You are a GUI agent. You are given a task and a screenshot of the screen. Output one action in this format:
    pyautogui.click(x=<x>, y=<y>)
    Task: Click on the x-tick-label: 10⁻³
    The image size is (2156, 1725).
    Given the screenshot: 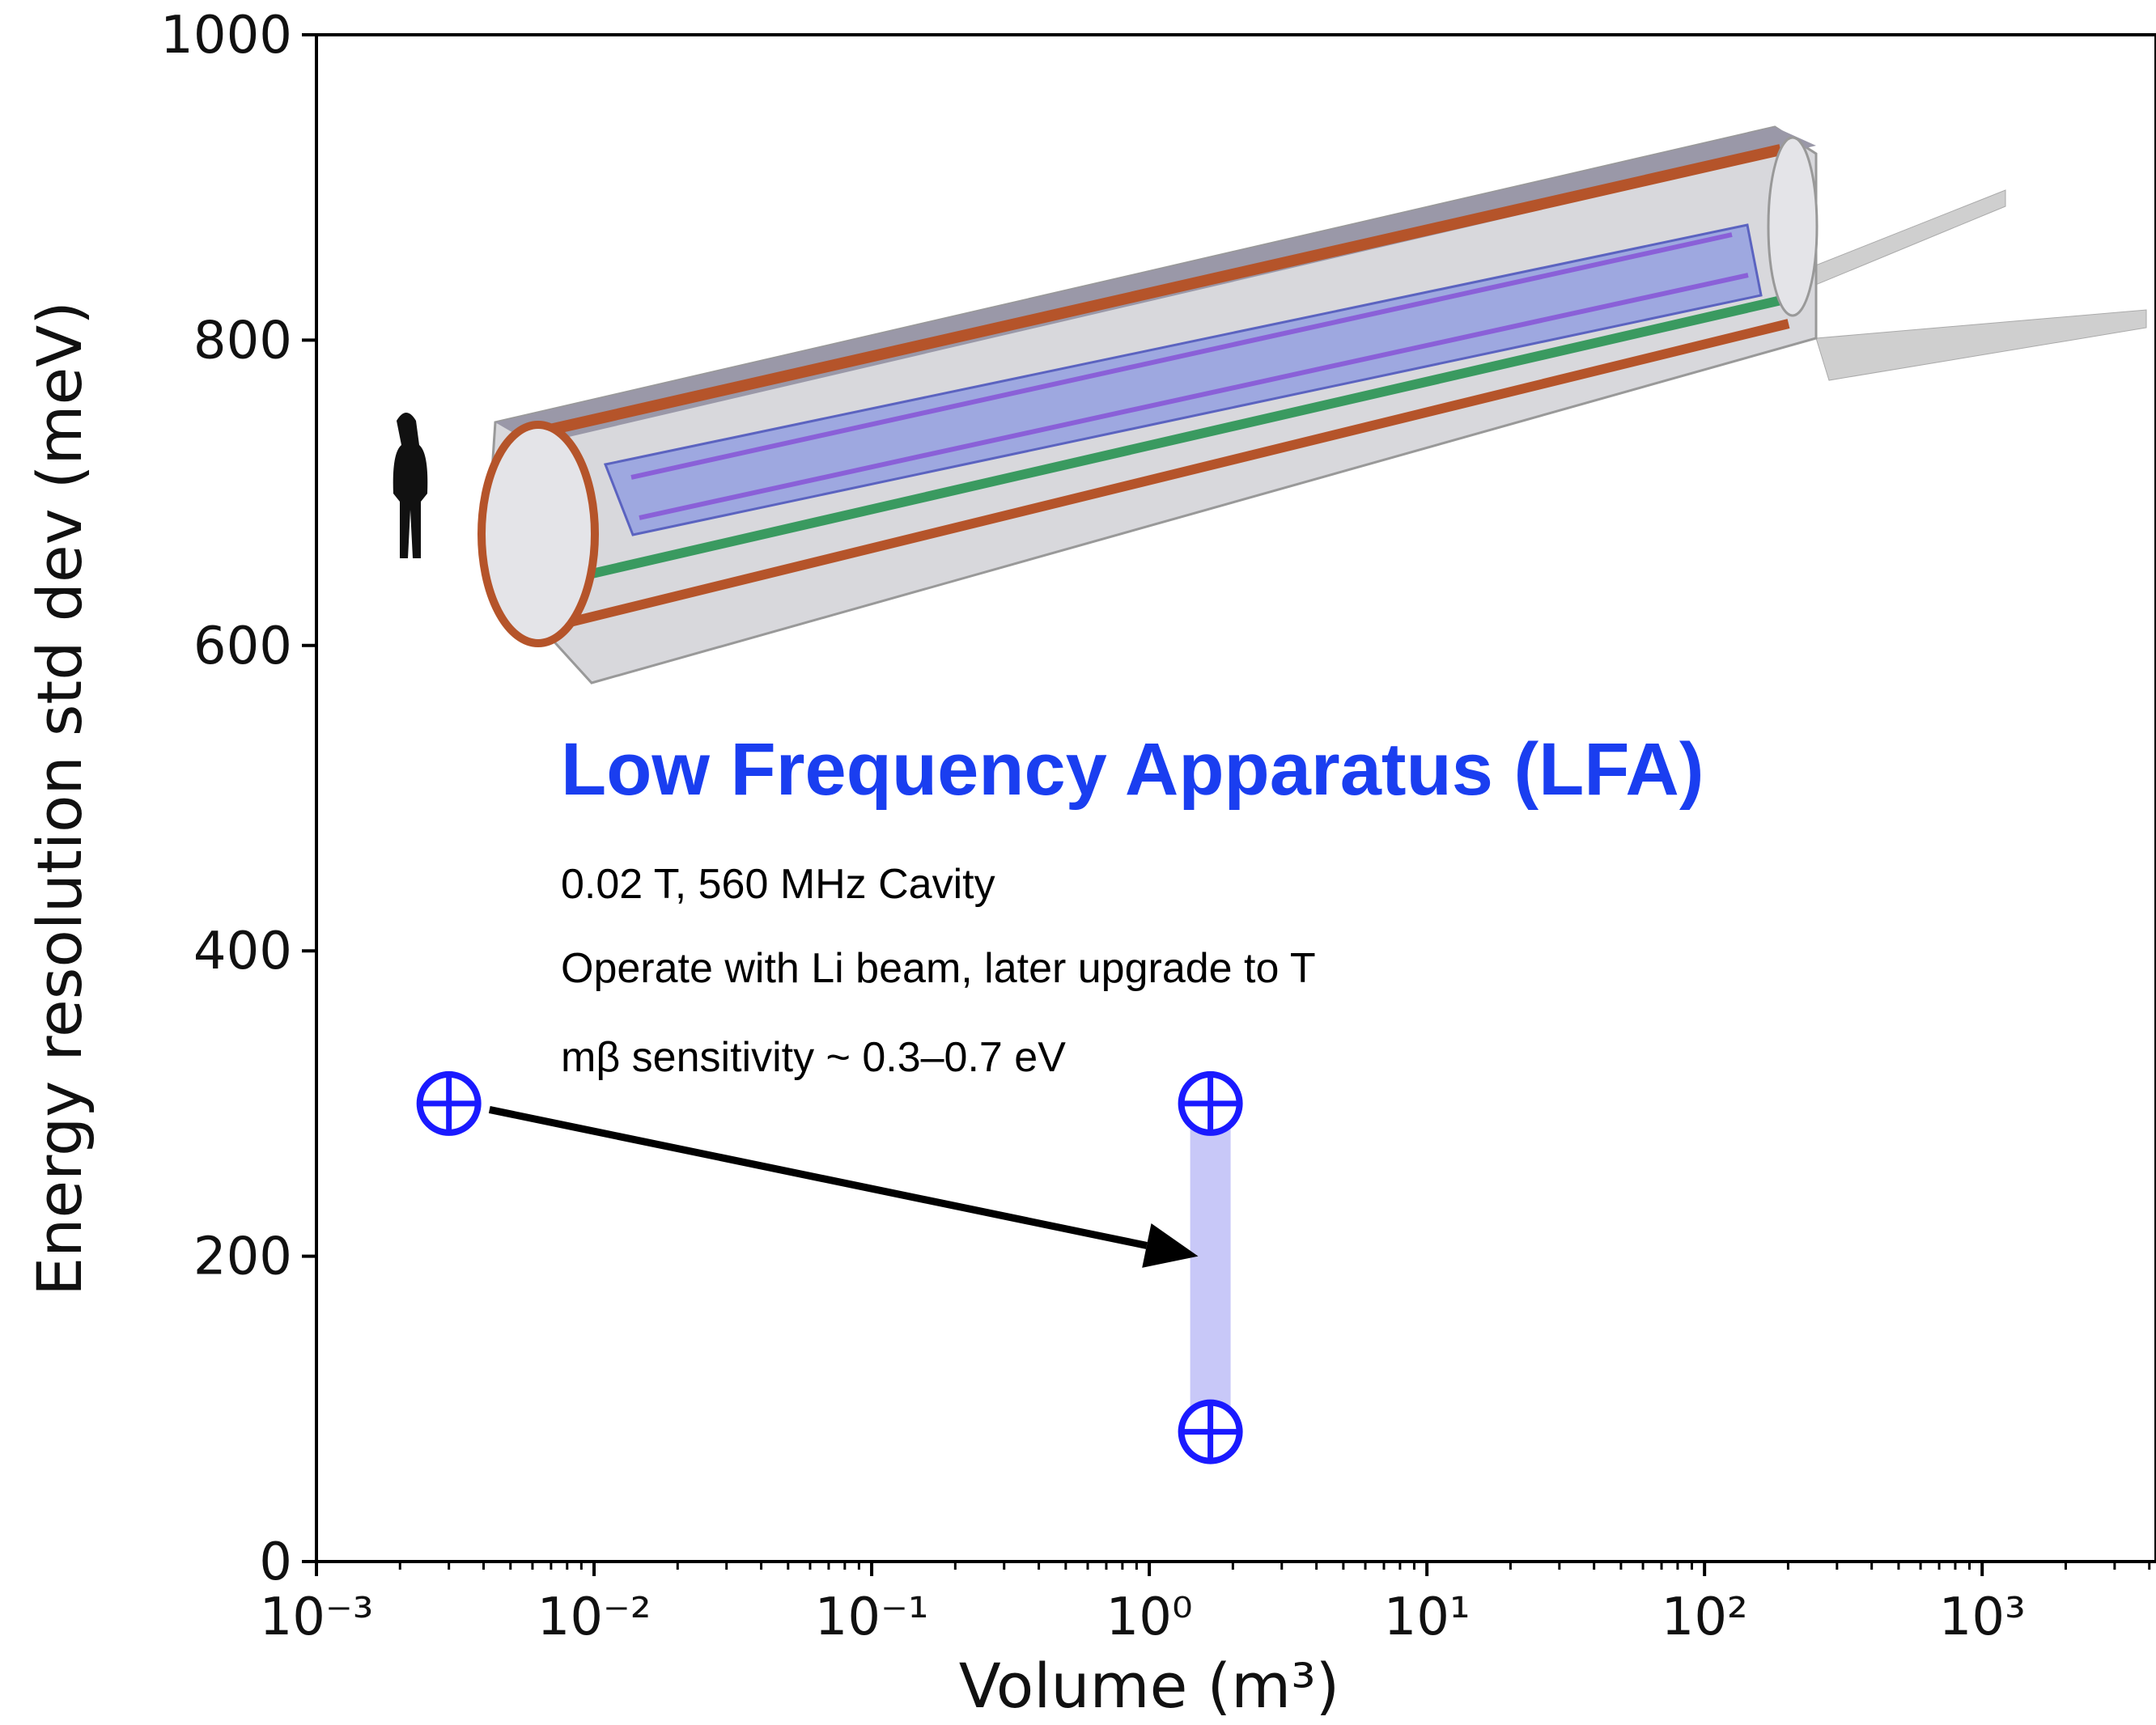 What is the action you would take?
    pyautogui.click(x=317, y=1617)
    